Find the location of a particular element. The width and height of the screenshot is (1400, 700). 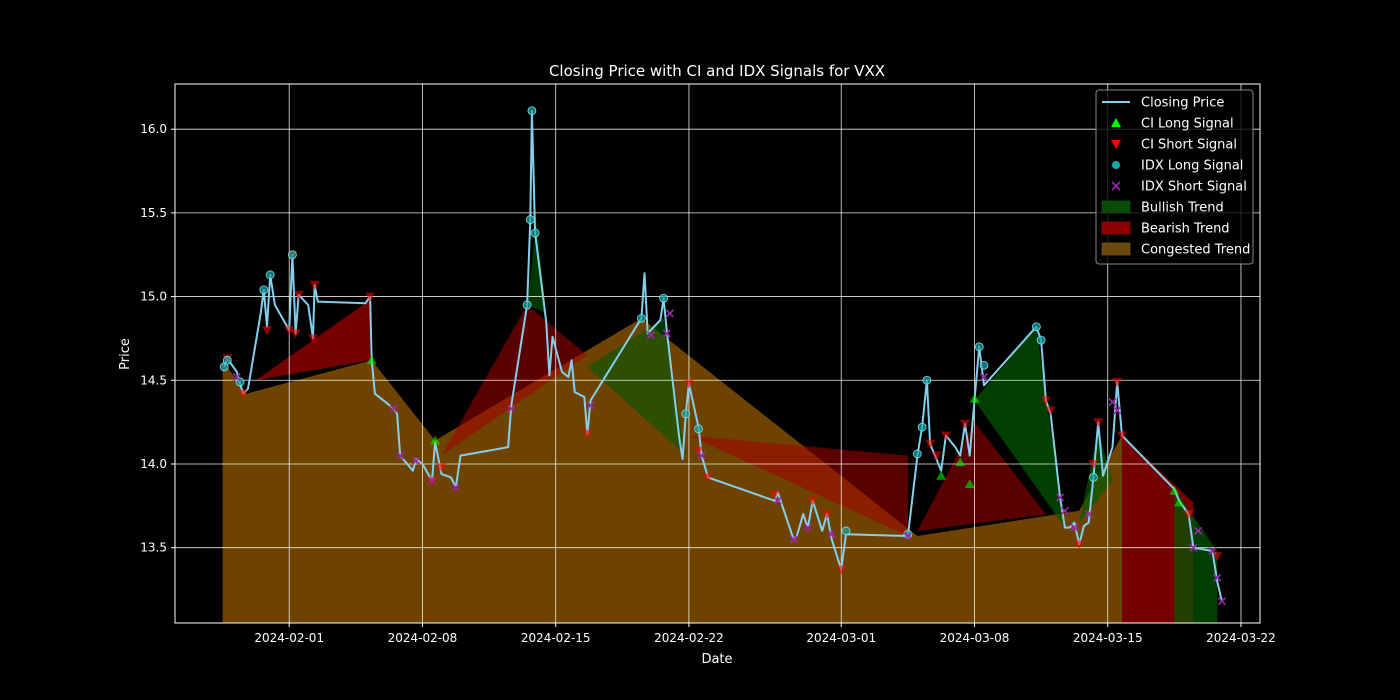

x-tick-label: 2024-02-22 is located at coordinates (689, 638).